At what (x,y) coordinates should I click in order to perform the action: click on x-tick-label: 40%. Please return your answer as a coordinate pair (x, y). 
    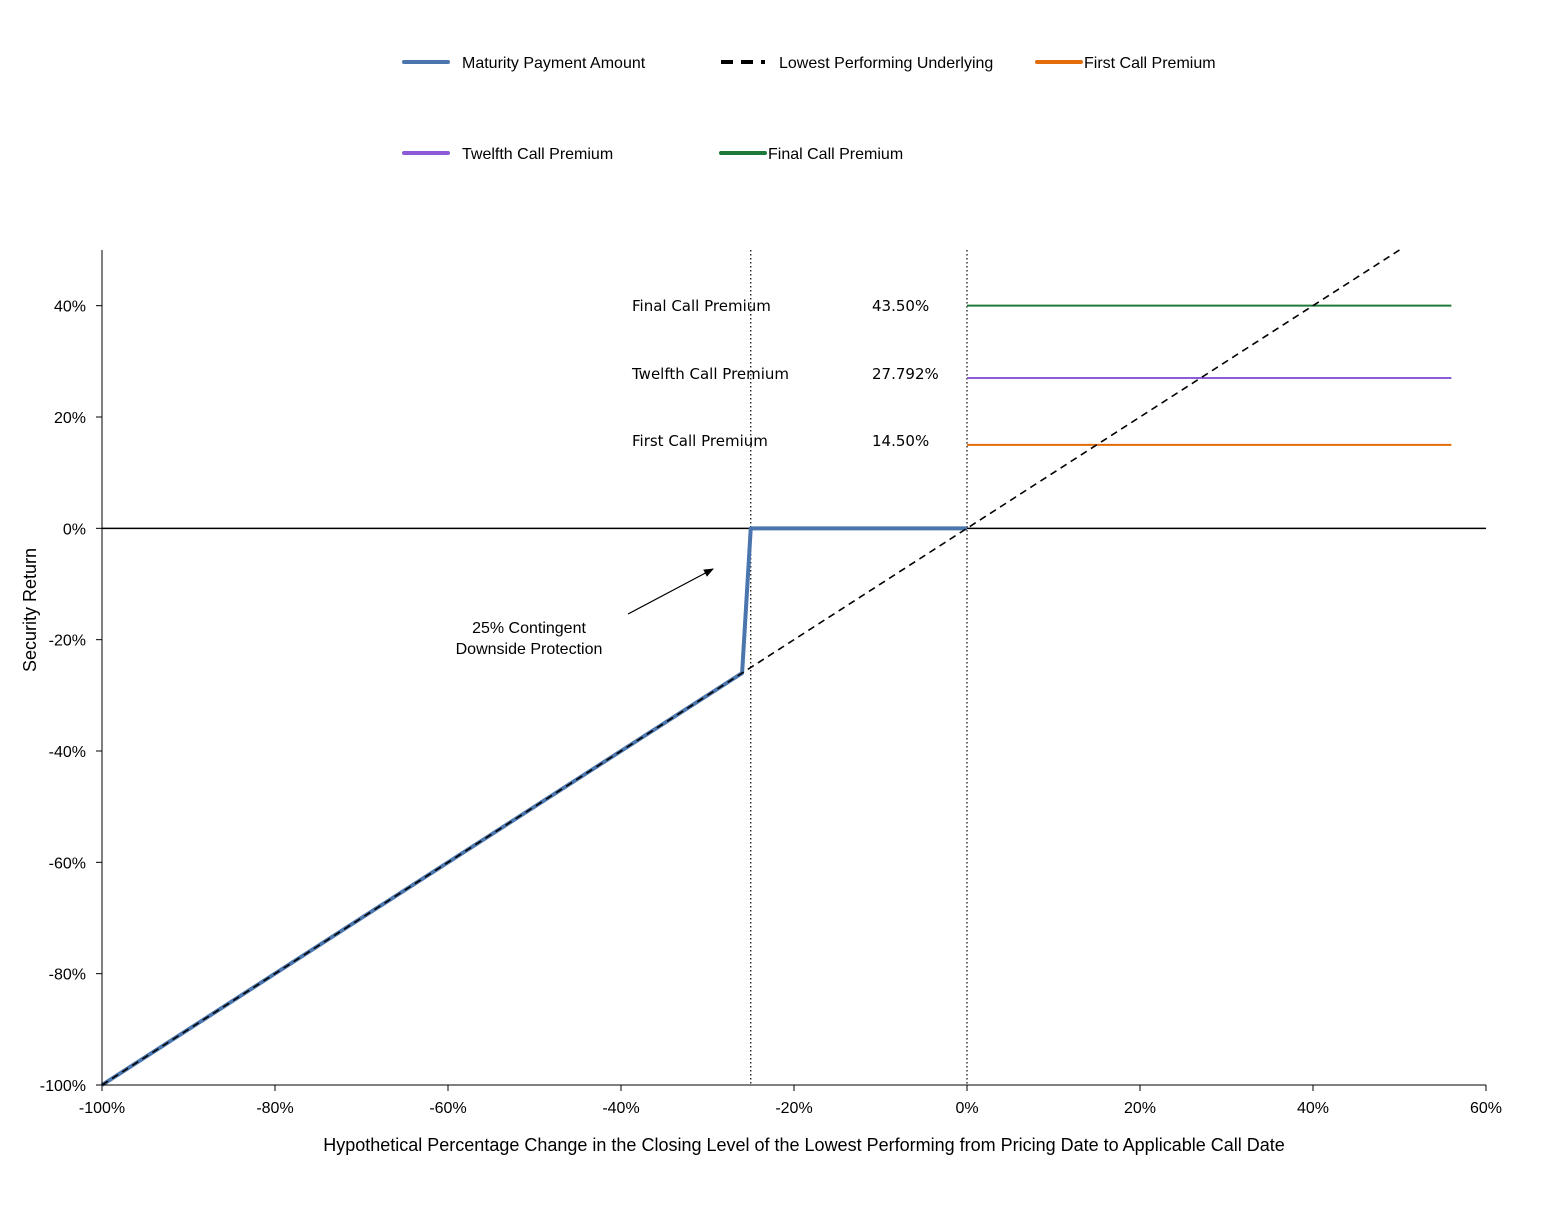
    Looking at the image, I should click on (1313, 1108).